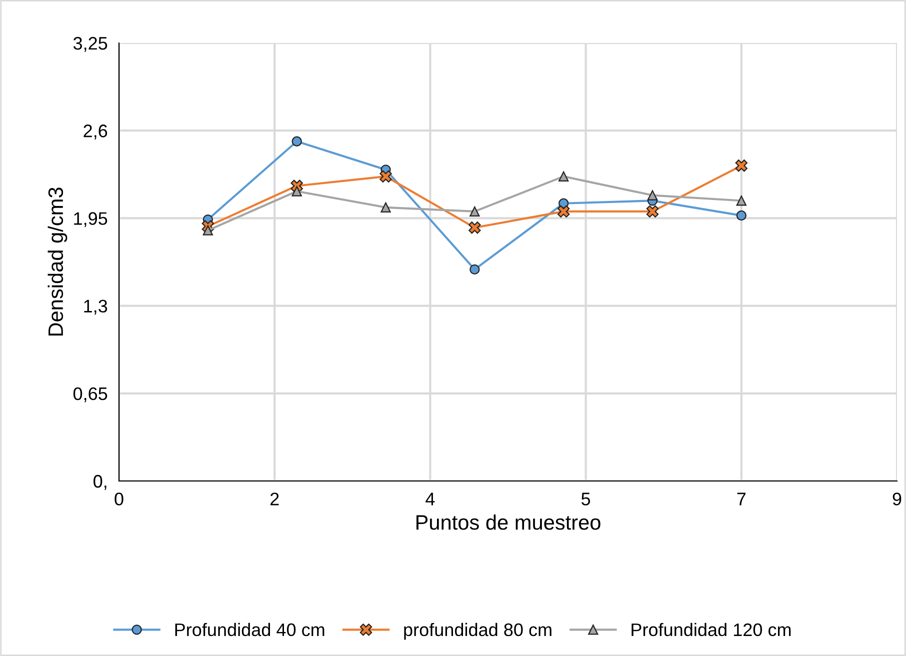 This screenshot has height=656, width=906. What do you see at coordinates (90, 394) in the screenshot?
I see `y-tick-label: 0,65` at bounding box center [90, 394].